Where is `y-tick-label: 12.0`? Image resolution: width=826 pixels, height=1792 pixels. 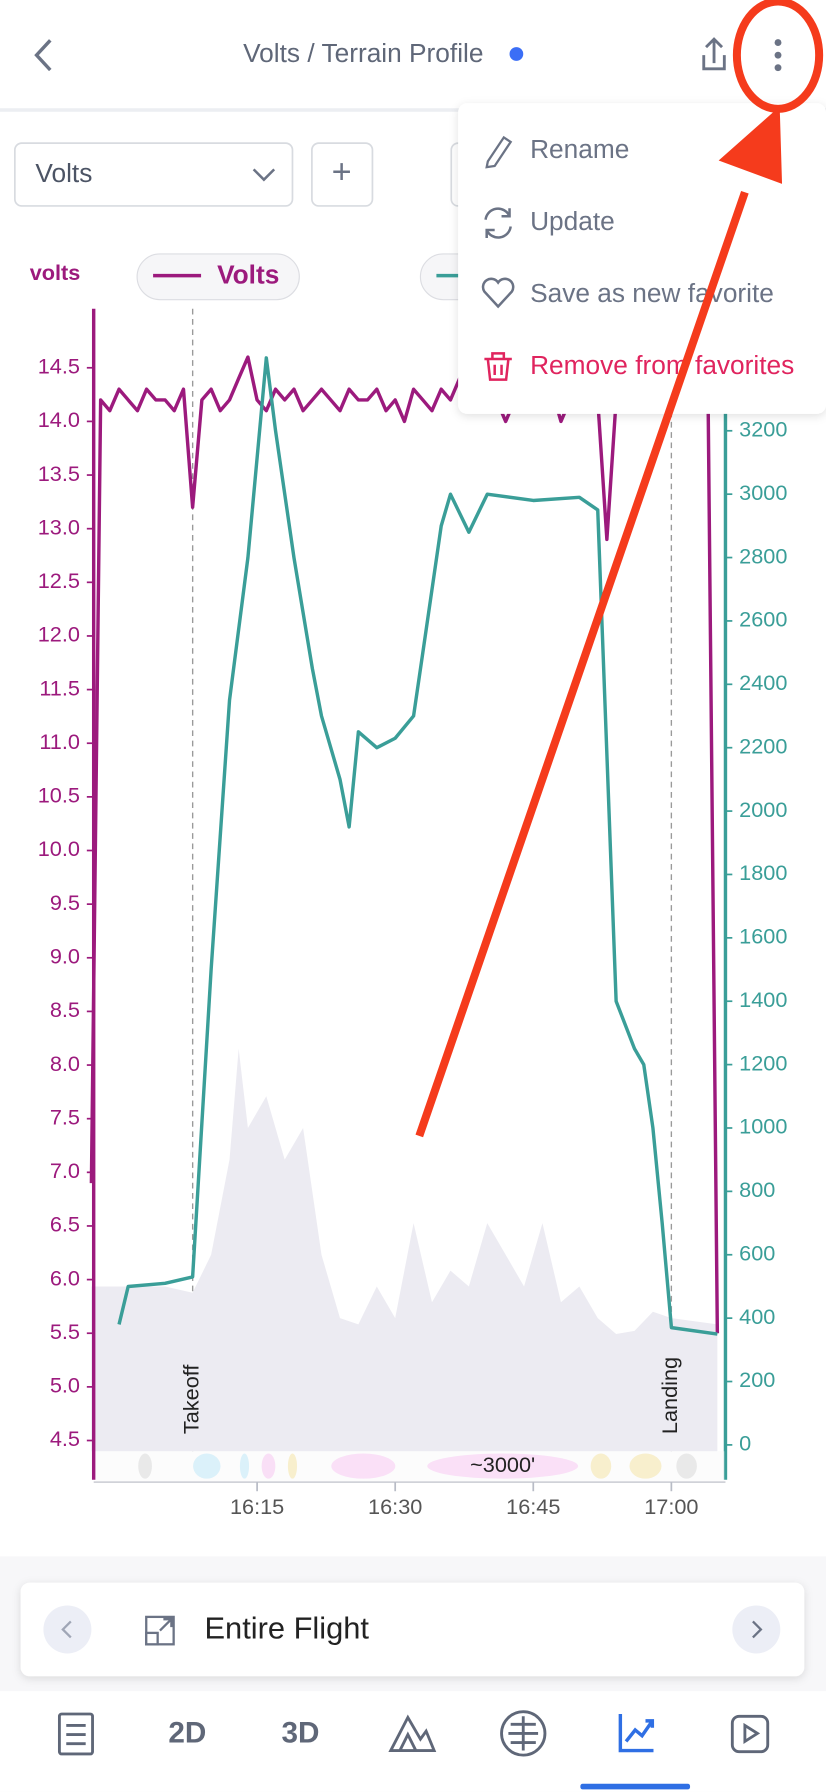 y-tick-label: 12.0 is located at coordinates (59, 634).